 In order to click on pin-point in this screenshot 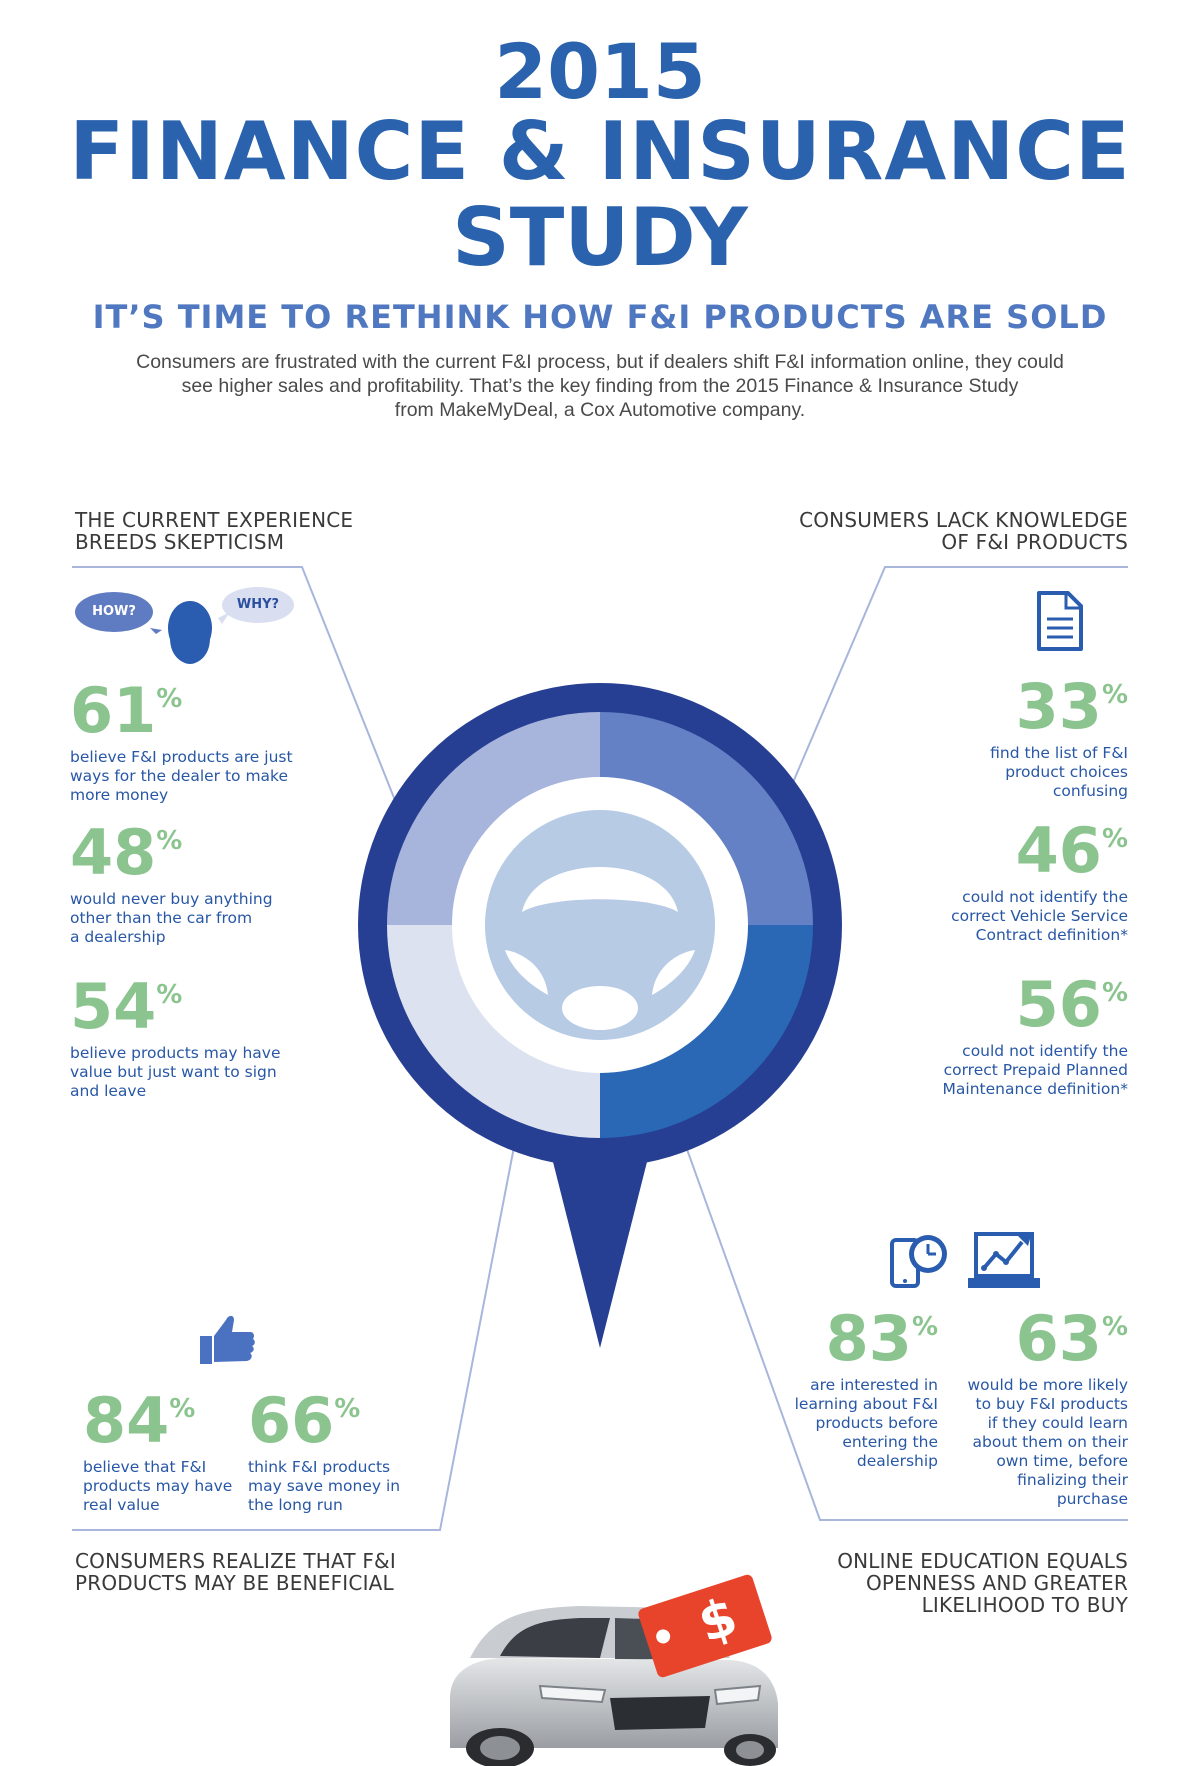, I will do `click(600, 1249)`.